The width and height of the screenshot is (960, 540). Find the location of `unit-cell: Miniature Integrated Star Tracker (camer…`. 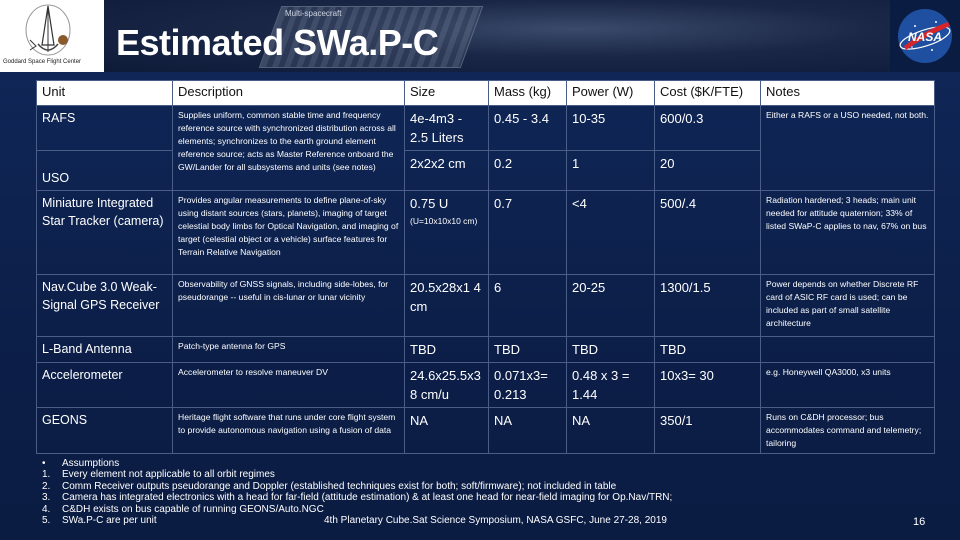

unit-cell: Miniature Integrated Star Tracker (camer… is located at coordinates (104, 232).